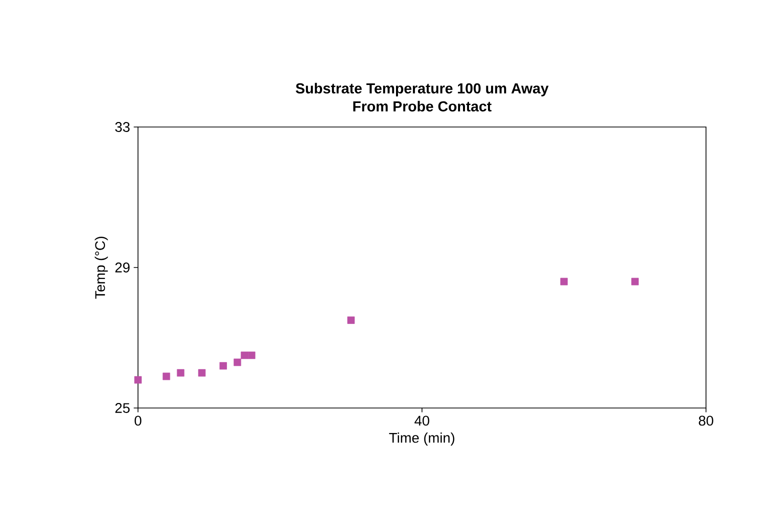 The width and height of the screenshot is (763, 524). I want to click on x-axis-title: Time (min), so click(421, 439).